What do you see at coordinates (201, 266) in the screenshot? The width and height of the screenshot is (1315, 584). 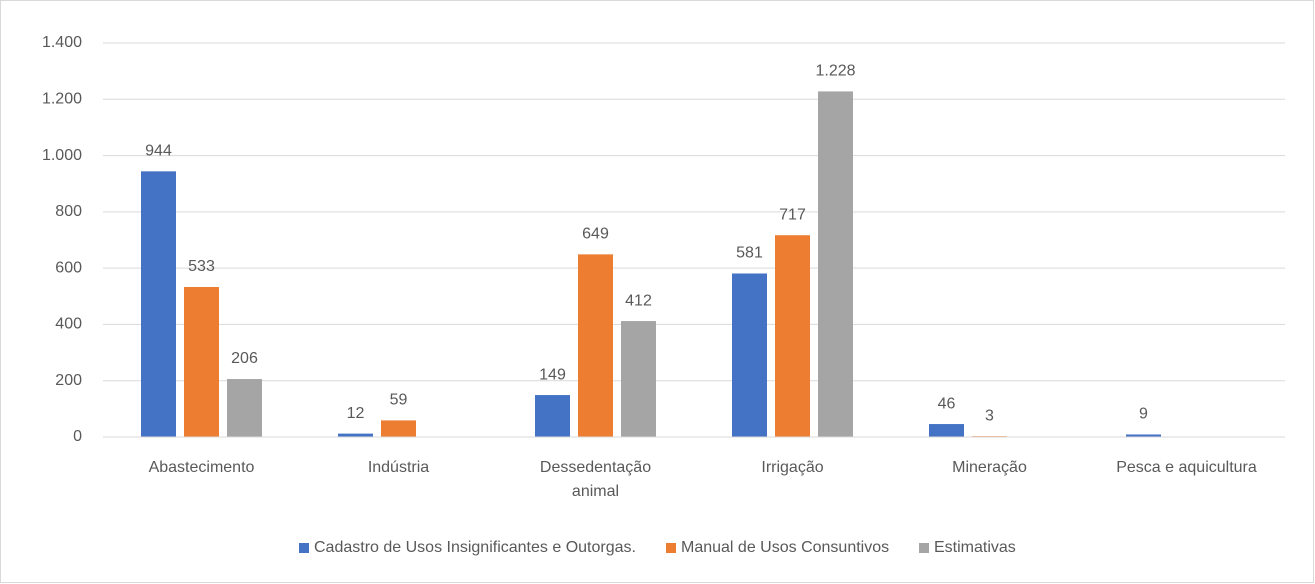 I see `data-label: 533` at bounding box center [201, 266].